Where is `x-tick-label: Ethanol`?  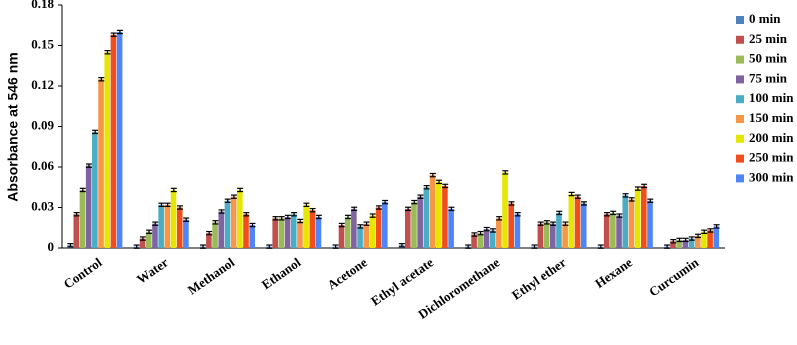 x-tick-label: Ethanol is located at coordinates (281, 273).